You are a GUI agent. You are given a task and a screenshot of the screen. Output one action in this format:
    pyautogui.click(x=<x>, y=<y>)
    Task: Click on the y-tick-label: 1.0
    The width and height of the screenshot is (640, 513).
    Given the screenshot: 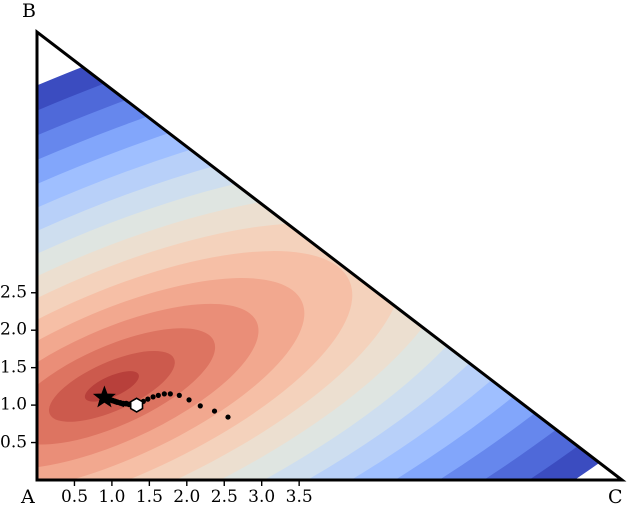 What is the action you would take?
    pyautogui.click(x=14, y=404)
    